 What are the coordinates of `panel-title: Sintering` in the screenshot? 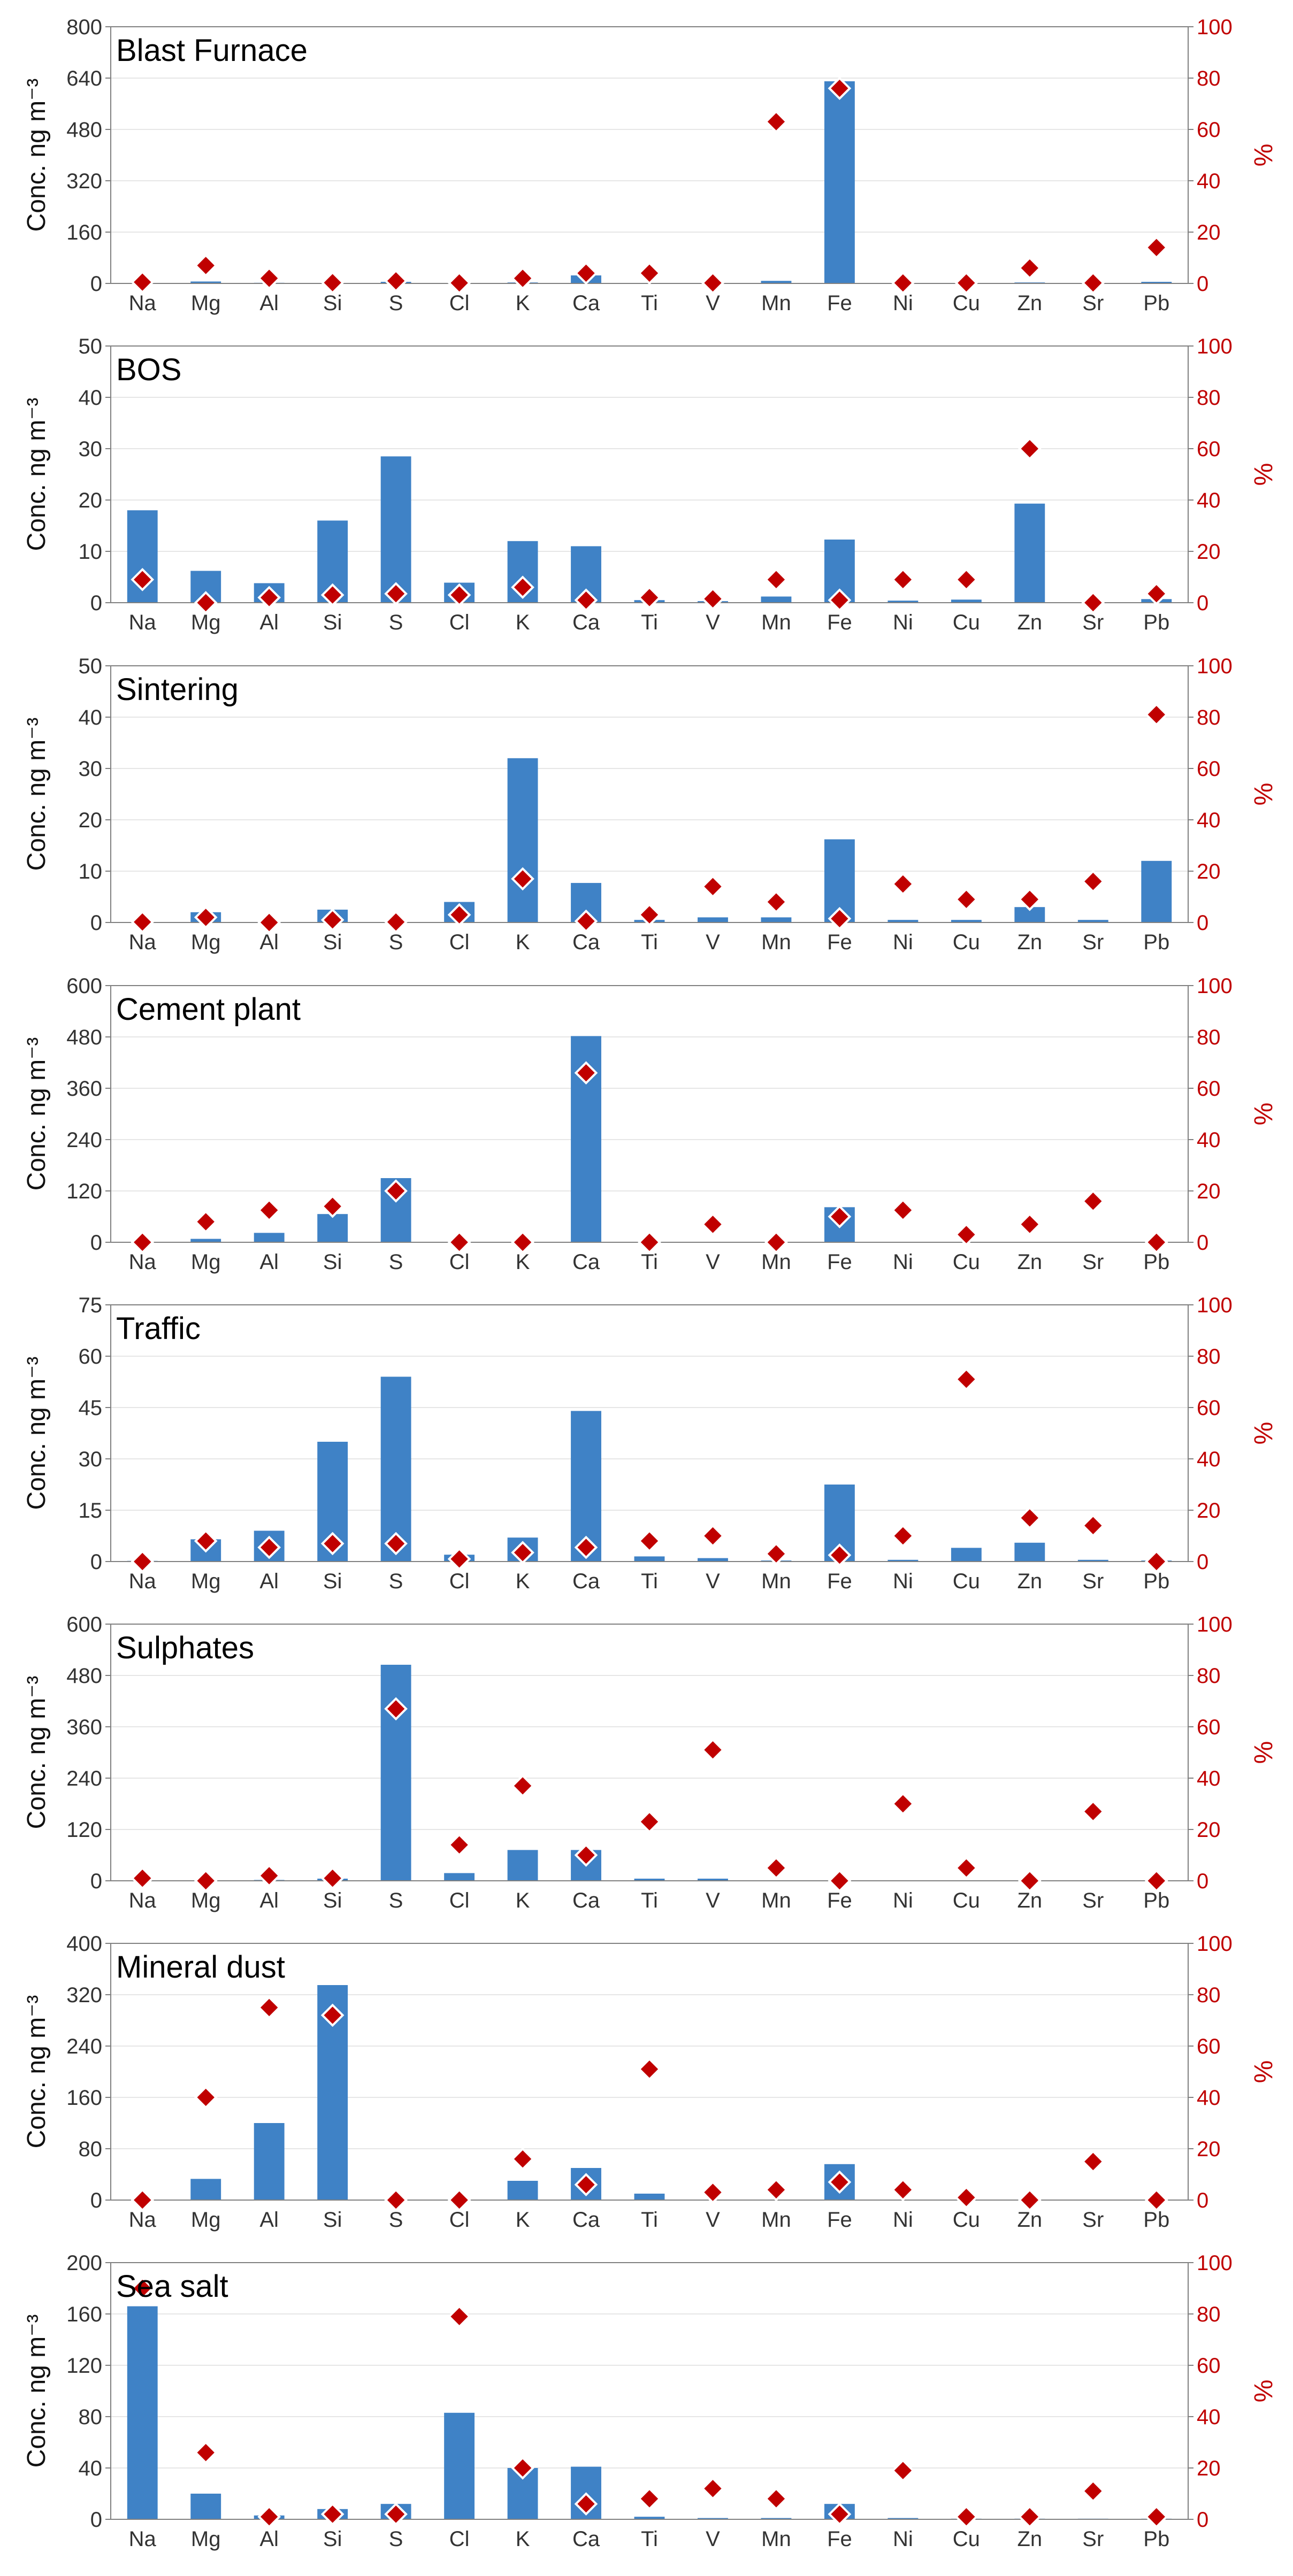 It's located at (178, 689).